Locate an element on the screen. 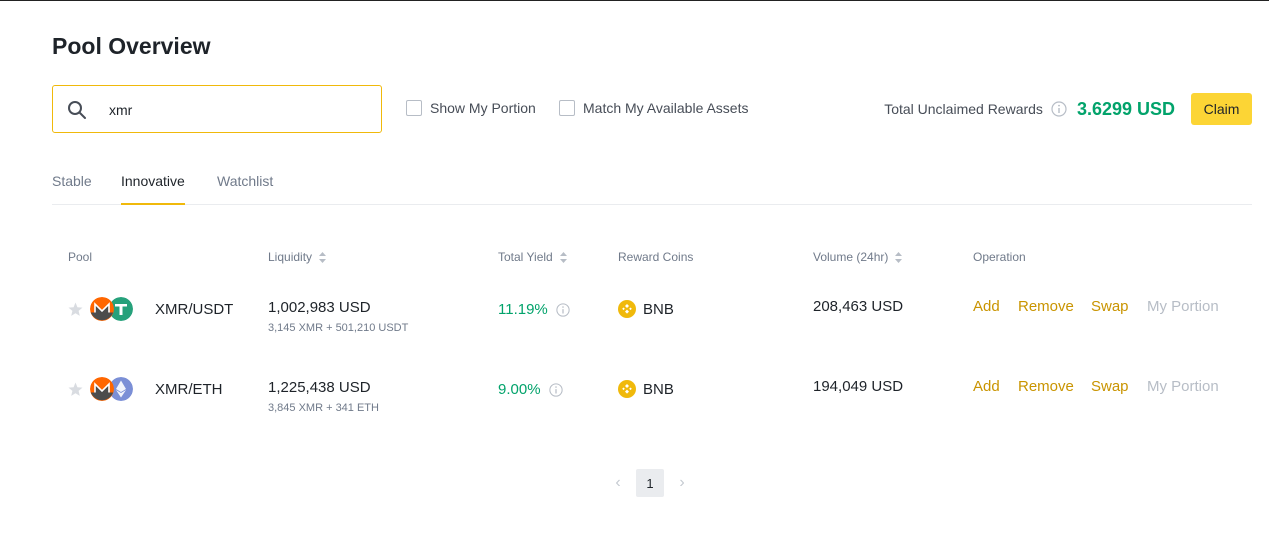 Image resolution: width=1269 pixels, height=557 pixels. header-operation: Operation is located at coordinates (999, 257).